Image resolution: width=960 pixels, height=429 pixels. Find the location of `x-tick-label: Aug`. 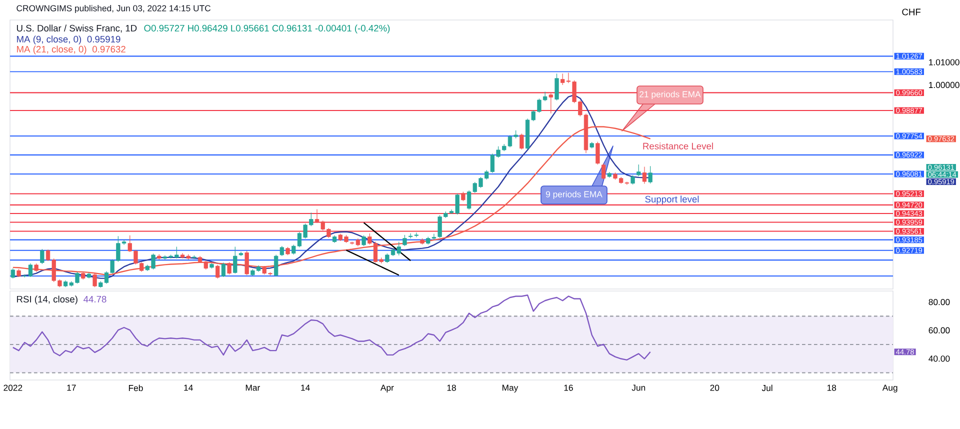

x-tick-label: Aug is located at coordinates (890, 388).